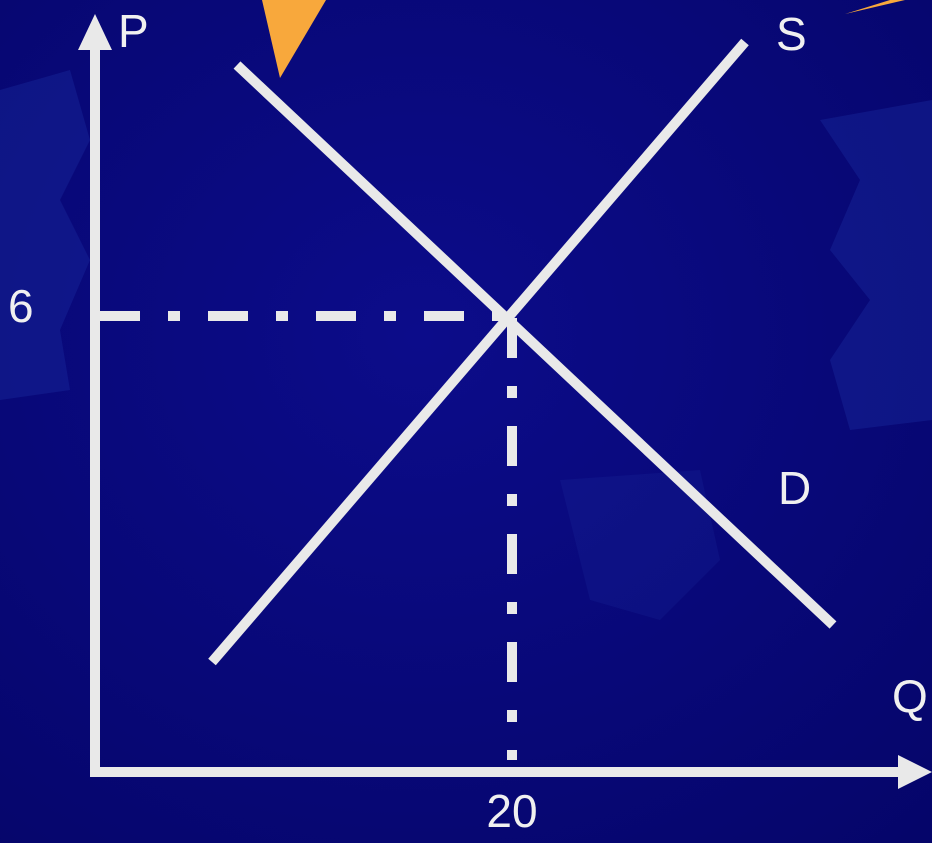 This screenshot has height=843, width=932. Describe the element at coordinates (791, 34) in the screenshot. I see `supply-label: S` at that location.